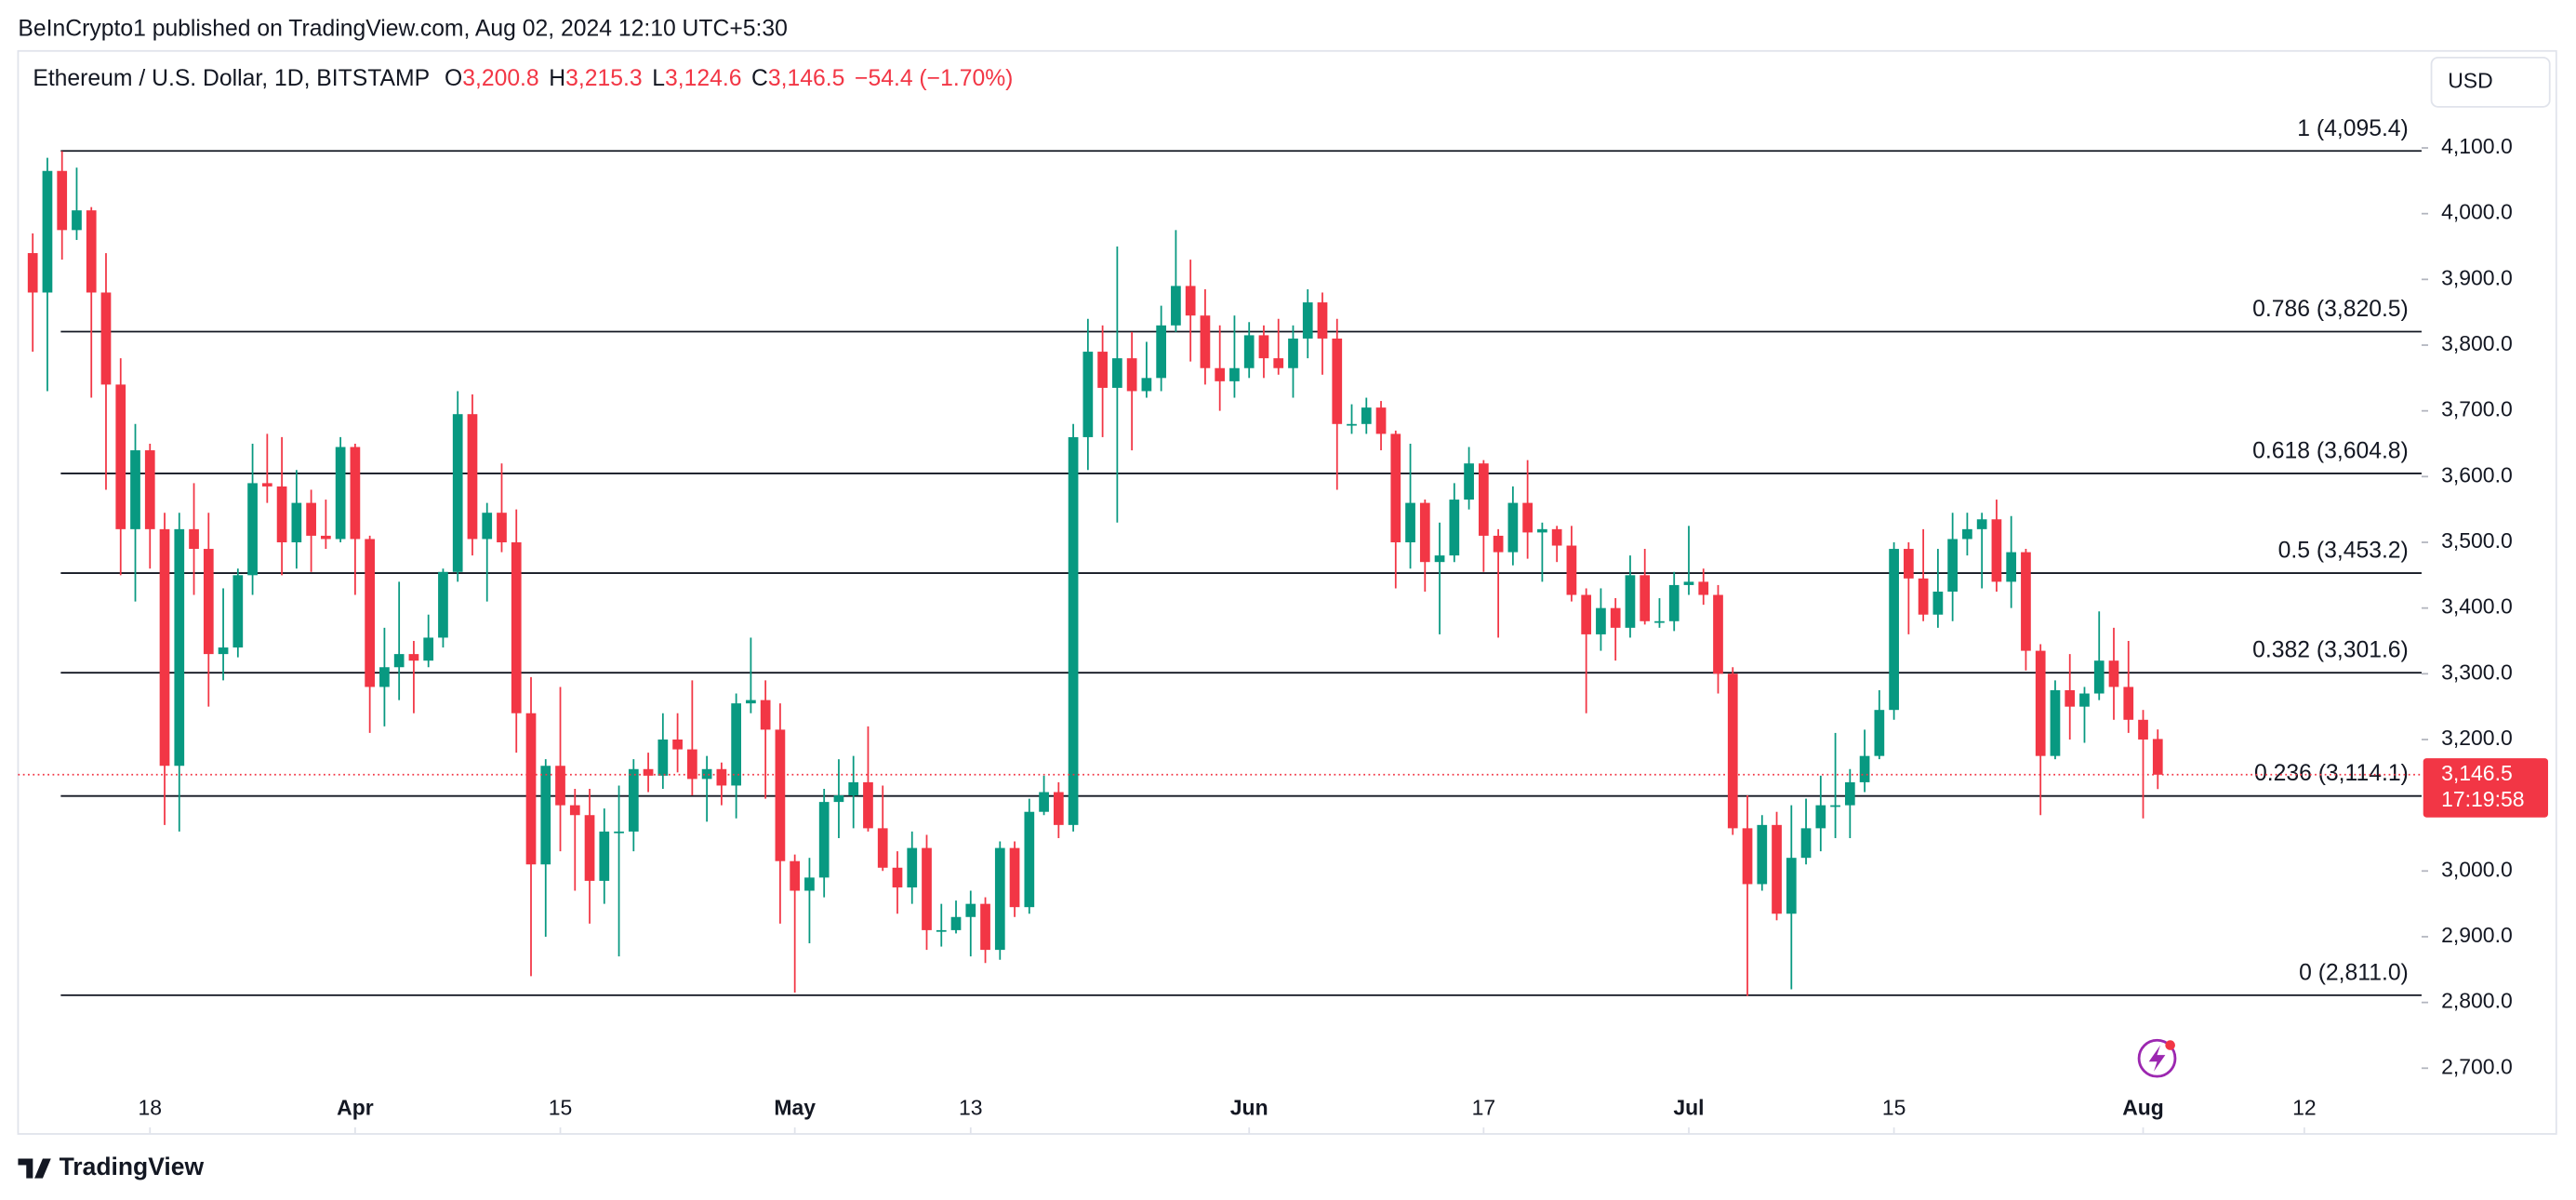  Describe the element at coordinates (2485, 788) in the screenshot. I see `last-price-box` at that location.